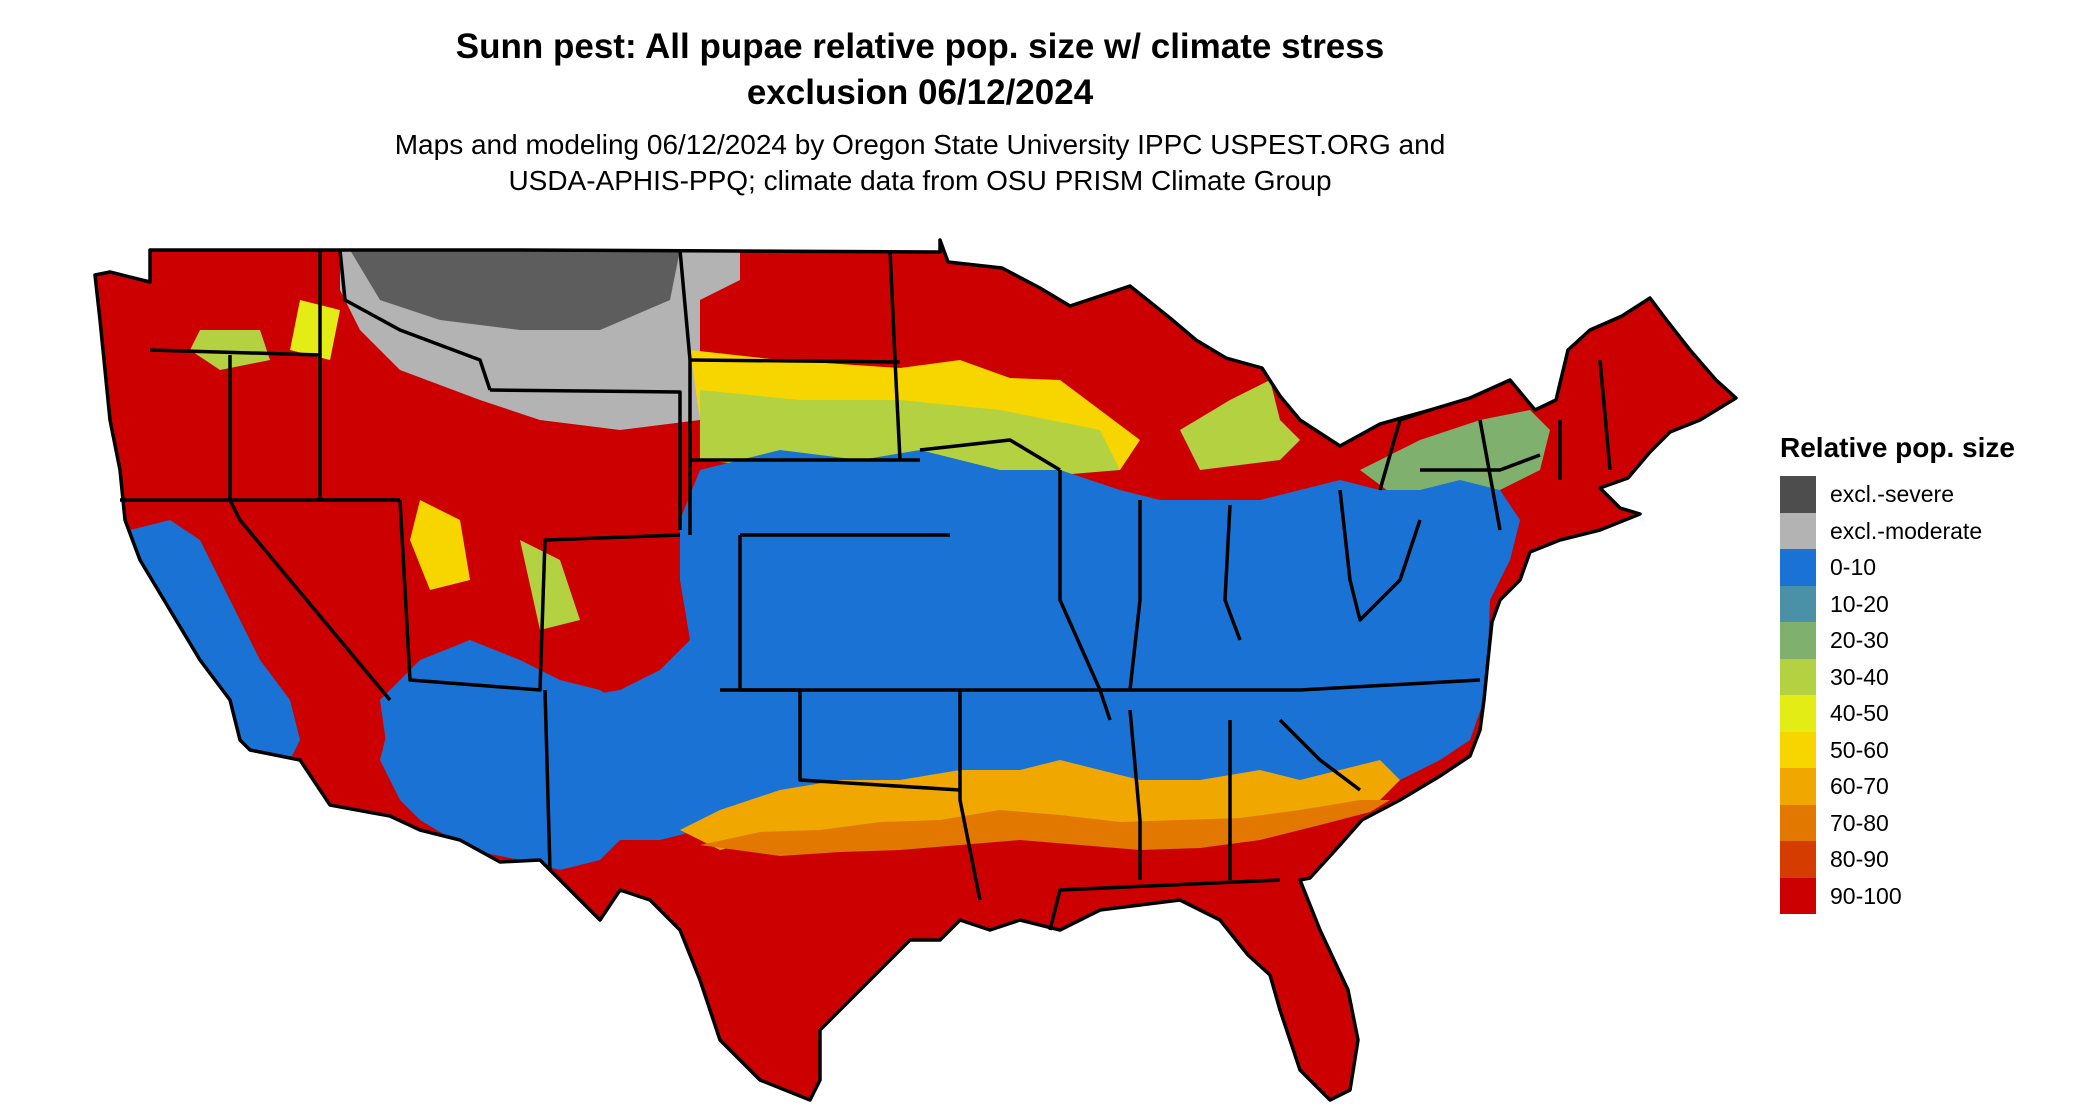 This screenshot has height=1116, width=2100. What do you see at coordinates (1853, 567) in the screenshot?
I see `legend-label: 0-10` at bounding box center [1853, 567].